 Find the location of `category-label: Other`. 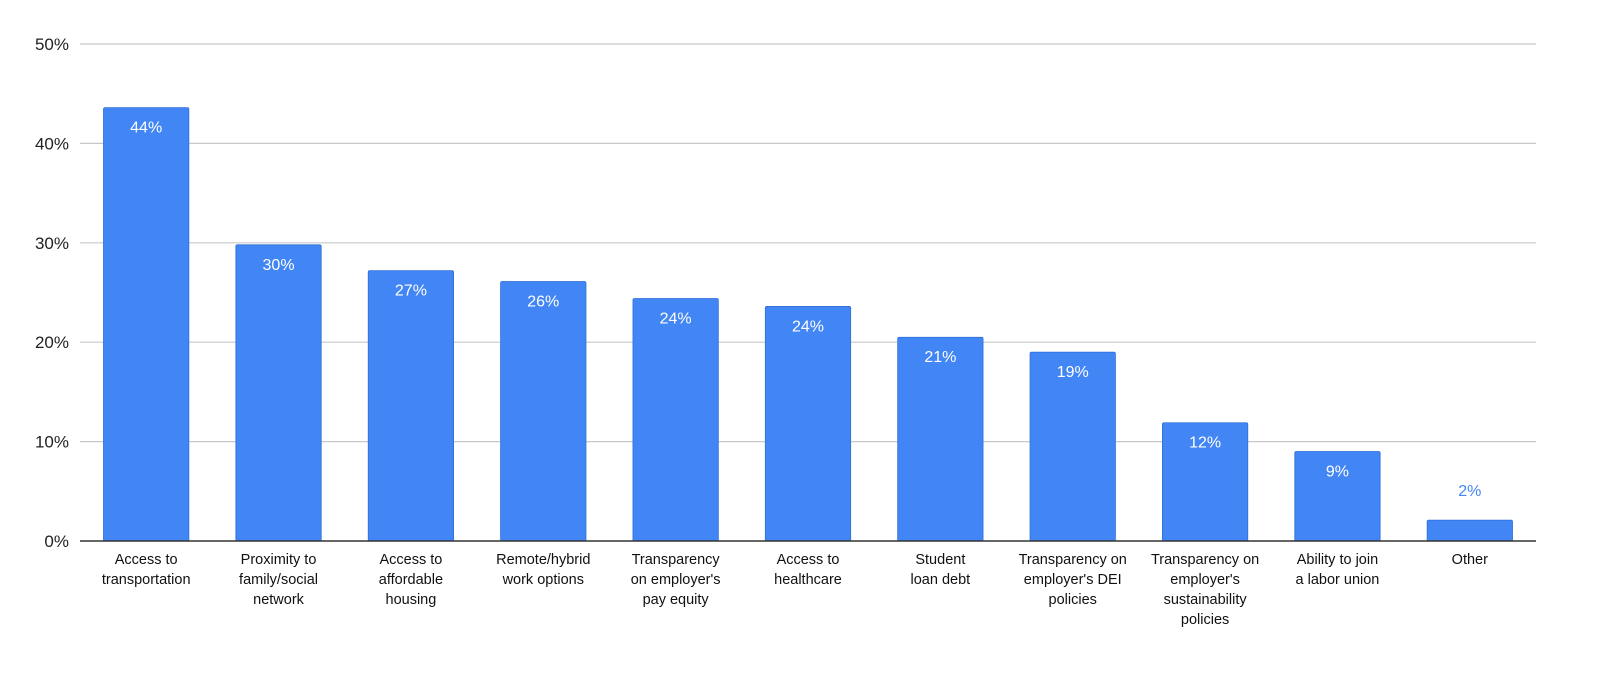

category-label: Other is located at coordinates (1470, 560).